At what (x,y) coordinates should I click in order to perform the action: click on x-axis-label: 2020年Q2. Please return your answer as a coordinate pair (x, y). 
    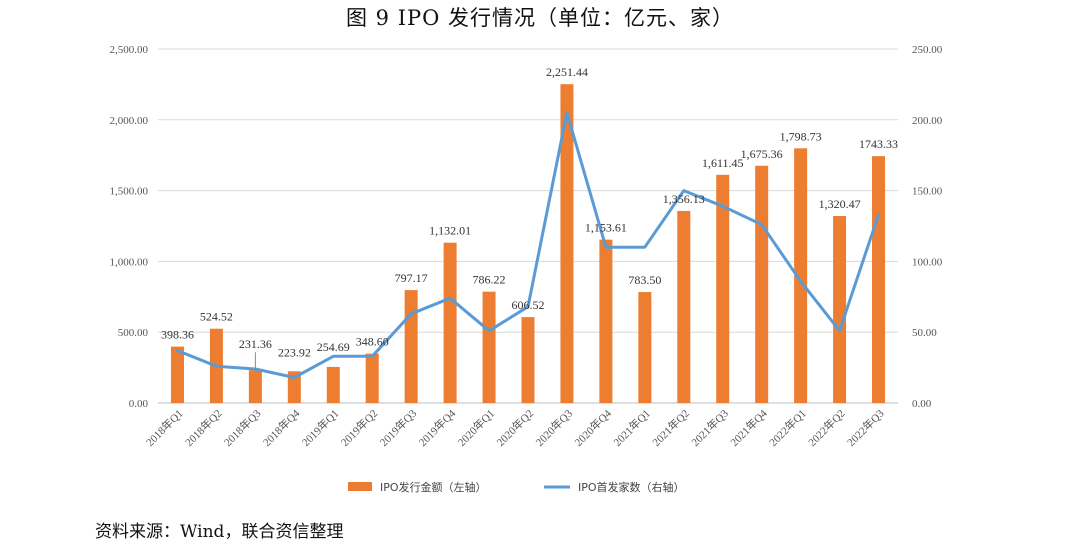
    Looking at the image, I should click on (514, 427).